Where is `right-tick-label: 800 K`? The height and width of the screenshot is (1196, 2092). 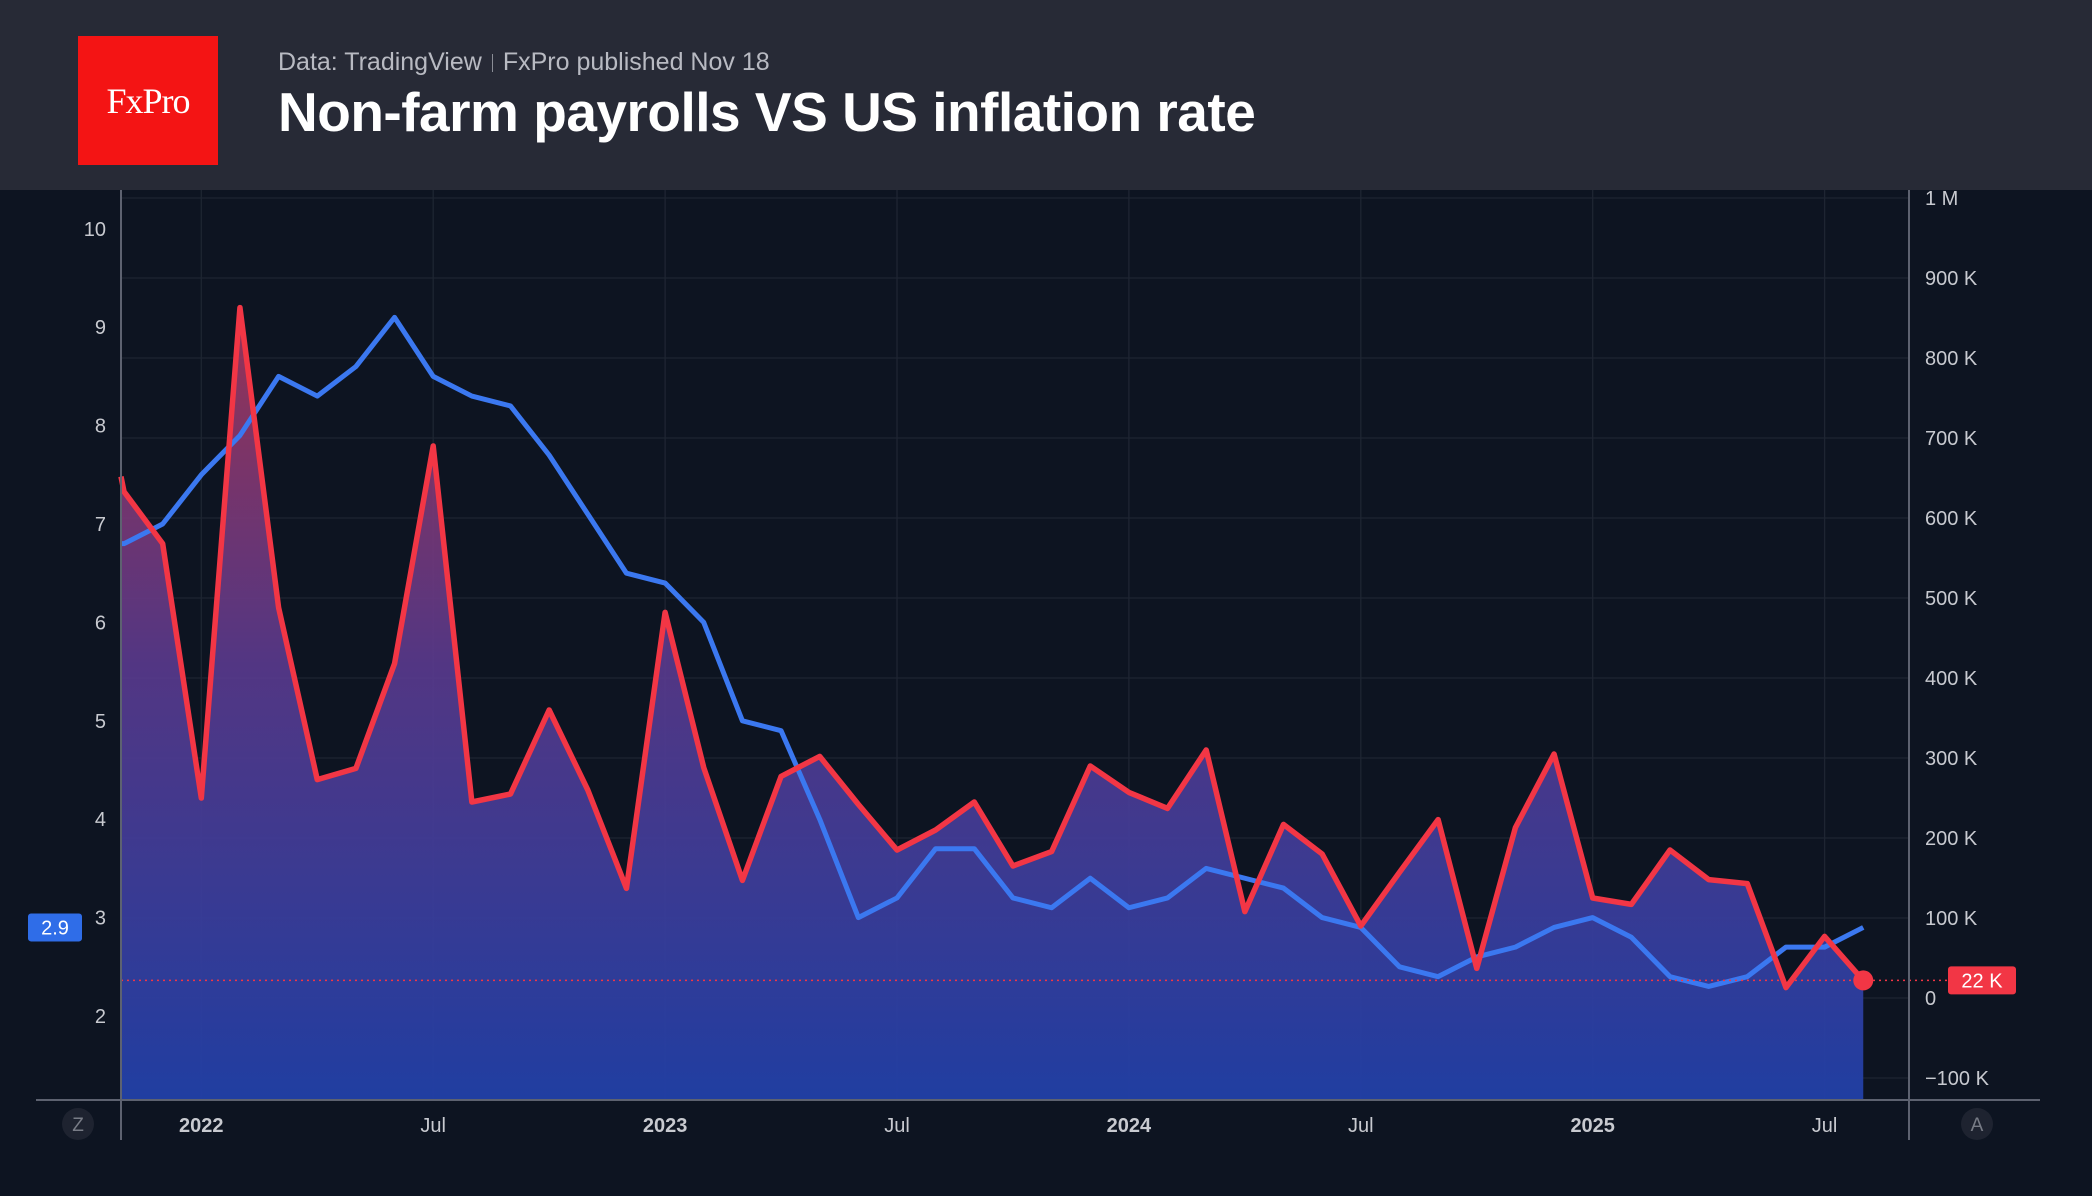
right-tick-label: 800 K is located at coordinates (1951, 359).